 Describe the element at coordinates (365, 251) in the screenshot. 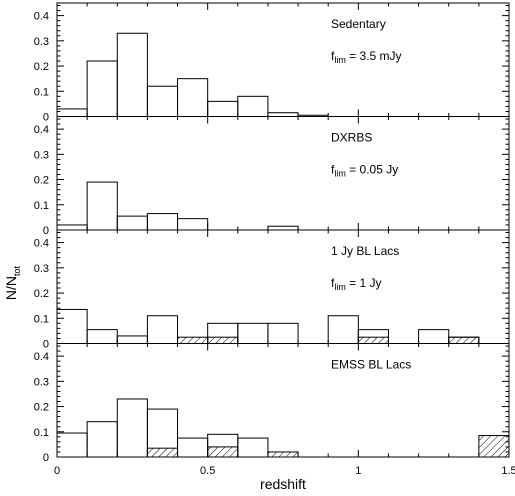

I see `panel-label: 1 Jy BL Lacs` at that location.